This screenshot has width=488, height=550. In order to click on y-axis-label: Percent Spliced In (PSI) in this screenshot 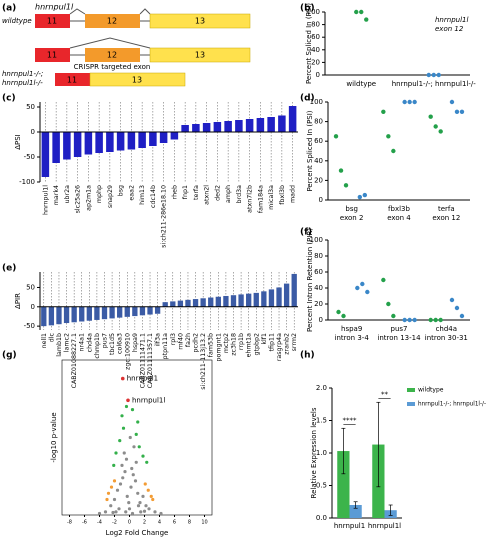, I will do `click(310, 150)`.